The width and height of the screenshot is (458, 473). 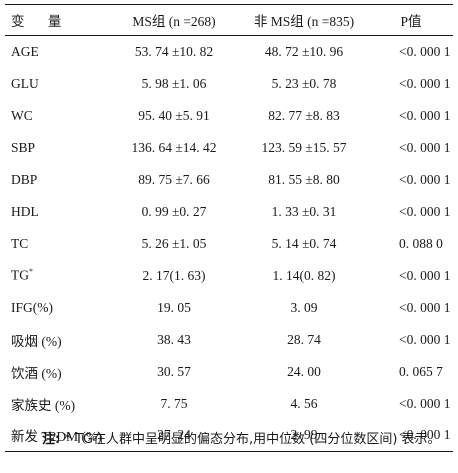 What do you see at coordinates (23, 147) in the screenshot?
I see `row-variable-text: SBP` at bounding box center [23, 147].